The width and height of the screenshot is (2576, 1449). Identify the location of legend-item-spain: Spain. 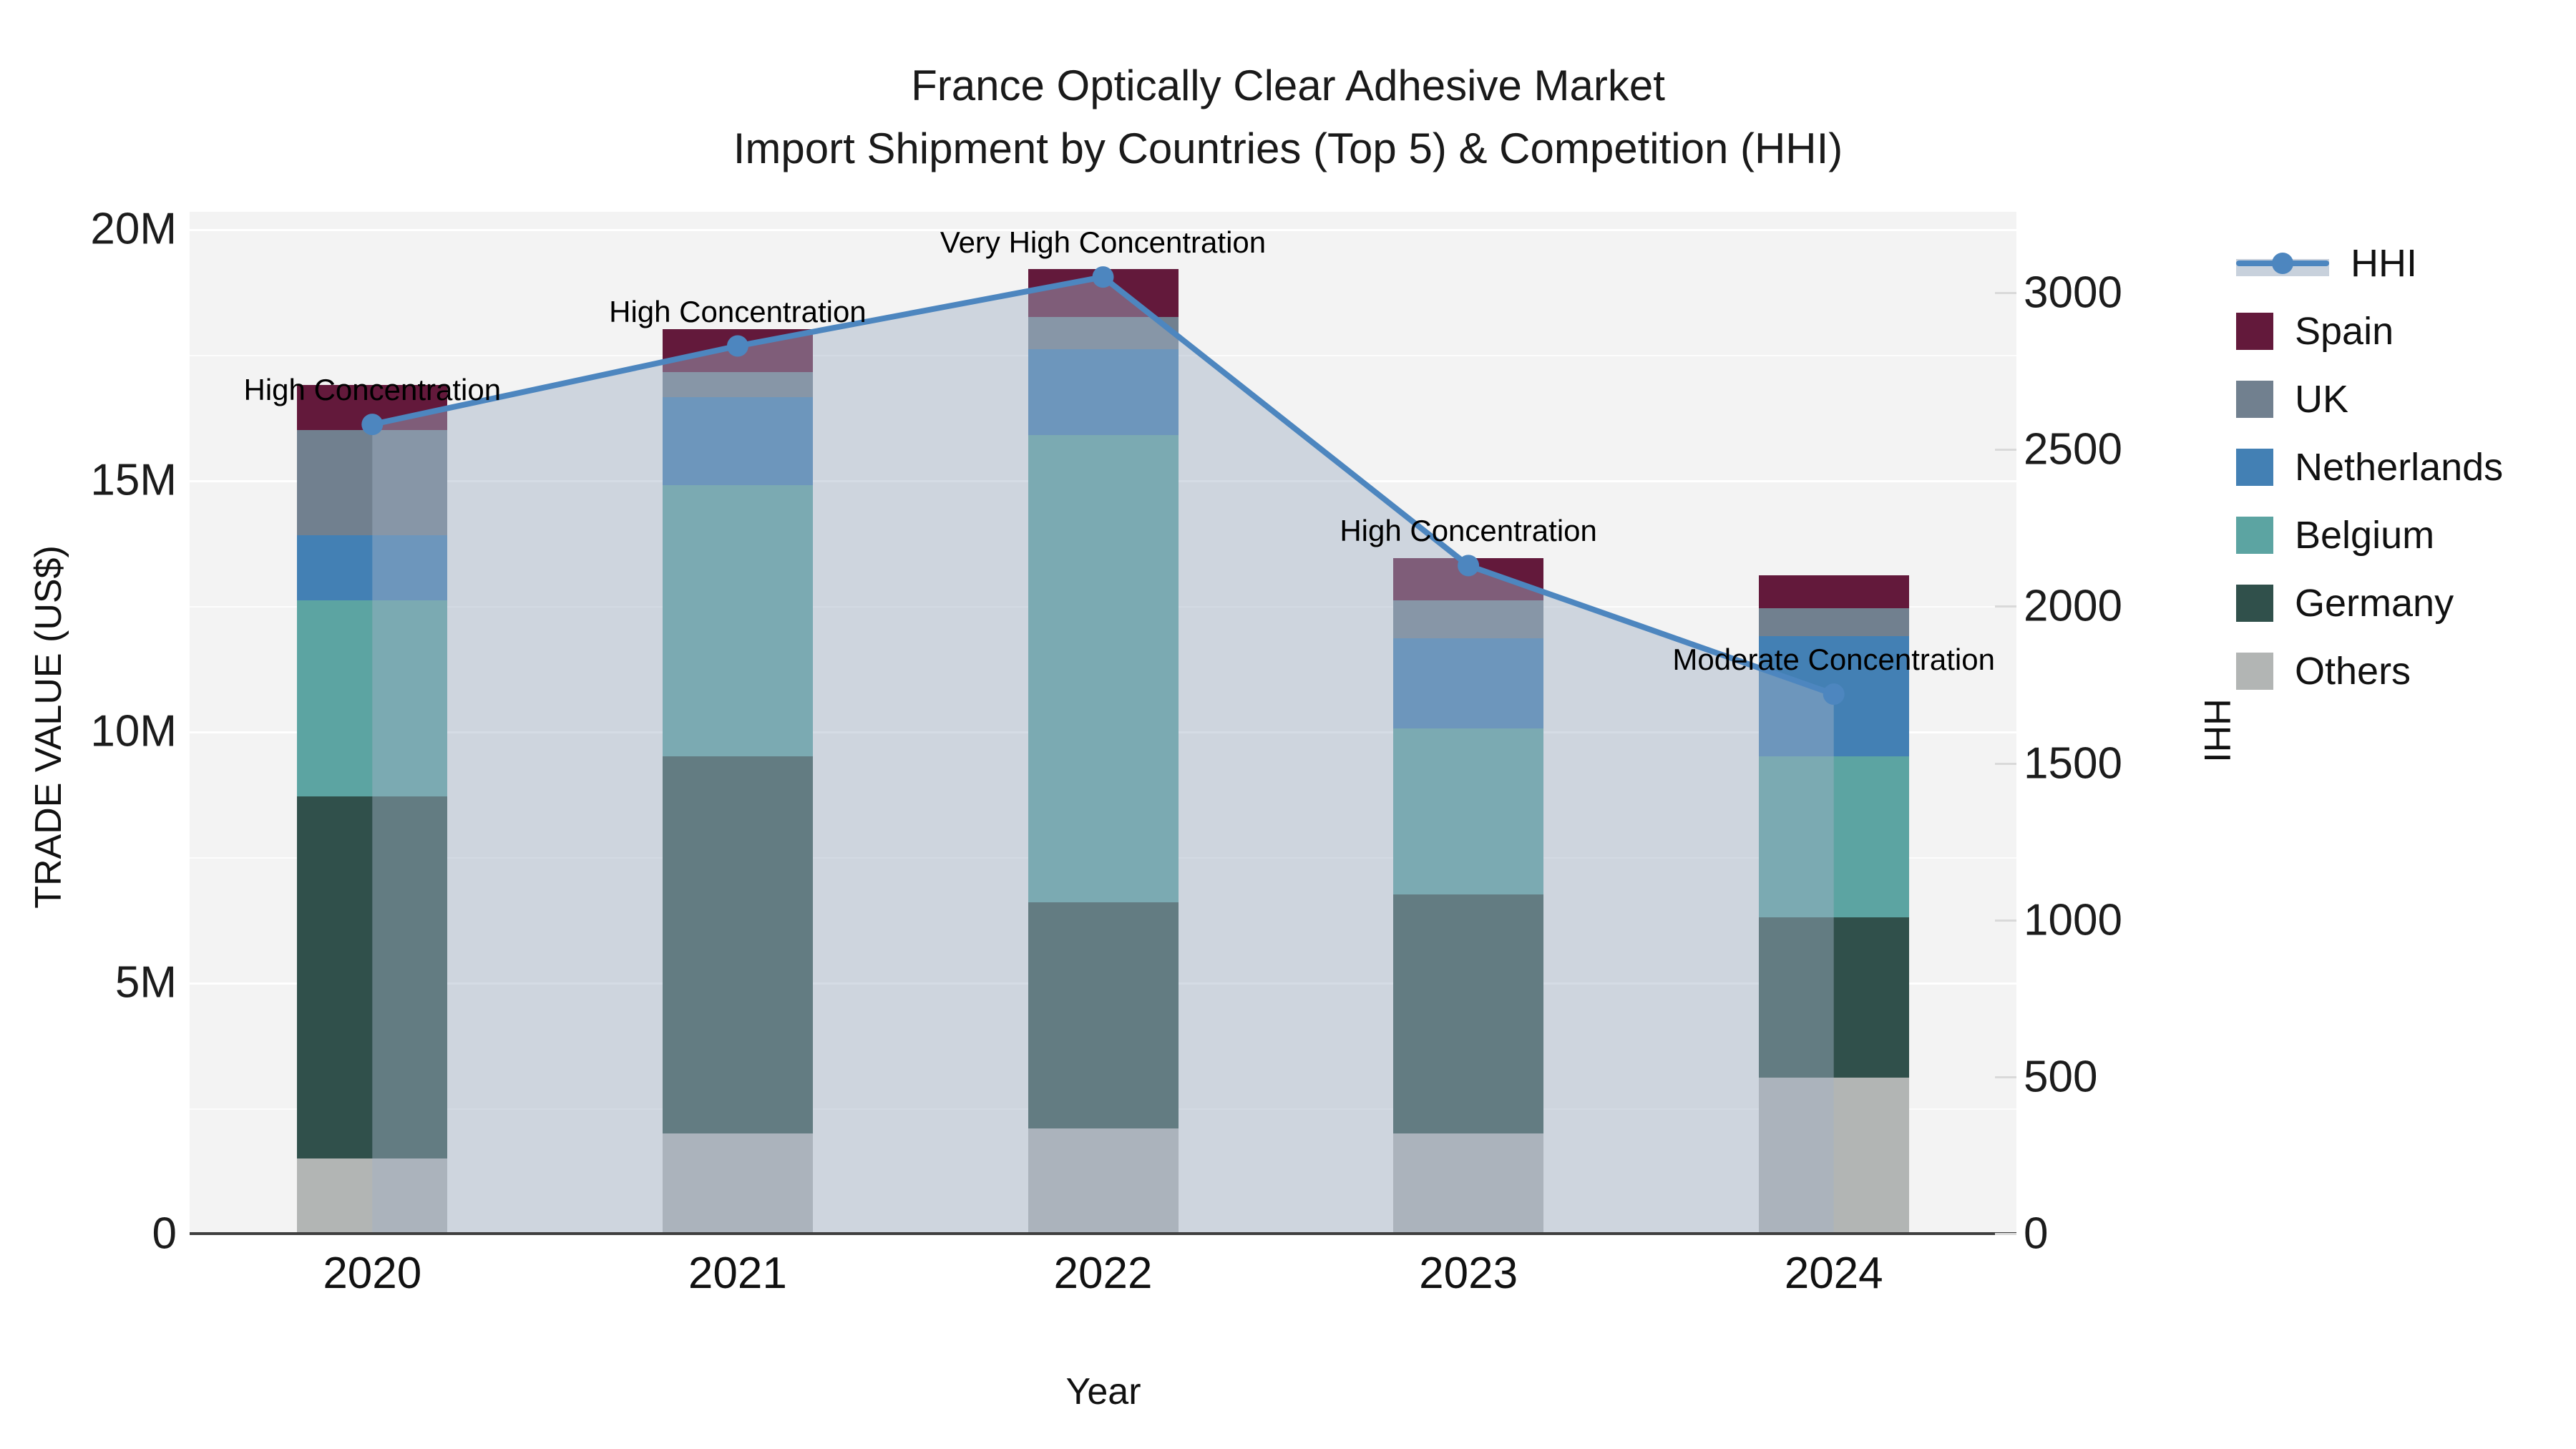
(2369, 331).